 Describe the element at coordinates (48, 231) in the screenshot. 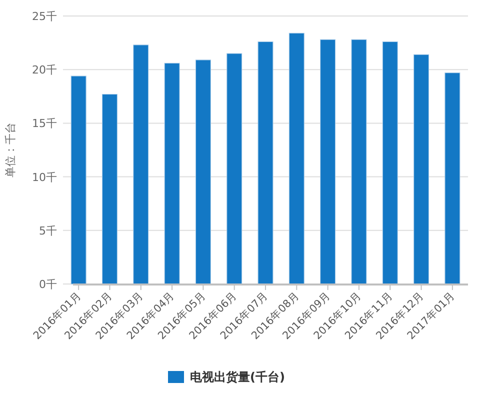

I see `y-tick-label: 5千` at that location.